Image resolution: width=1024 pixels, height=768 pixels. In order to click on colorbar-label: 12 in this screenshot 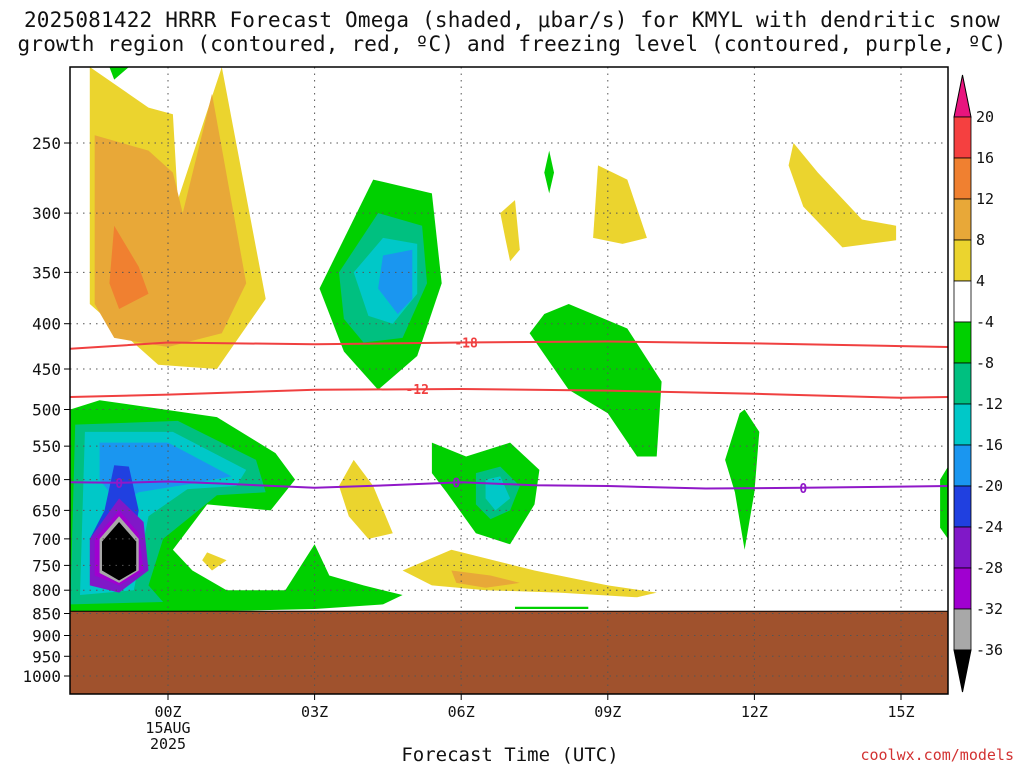, I will do `click(985, 199)`.